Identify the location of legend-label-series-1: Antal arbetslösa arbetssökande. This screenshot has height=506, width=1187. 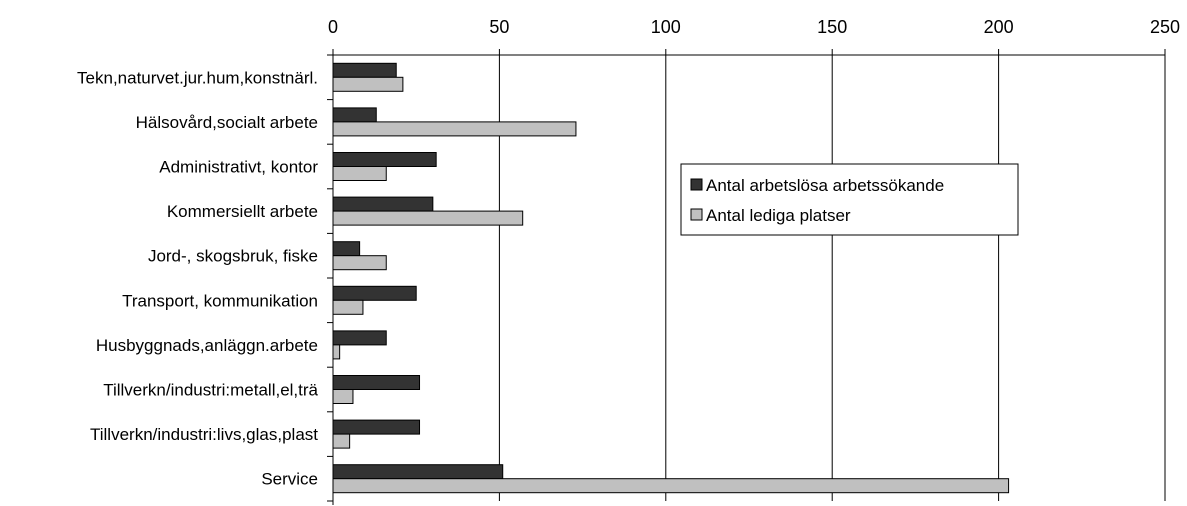
(825, 185).